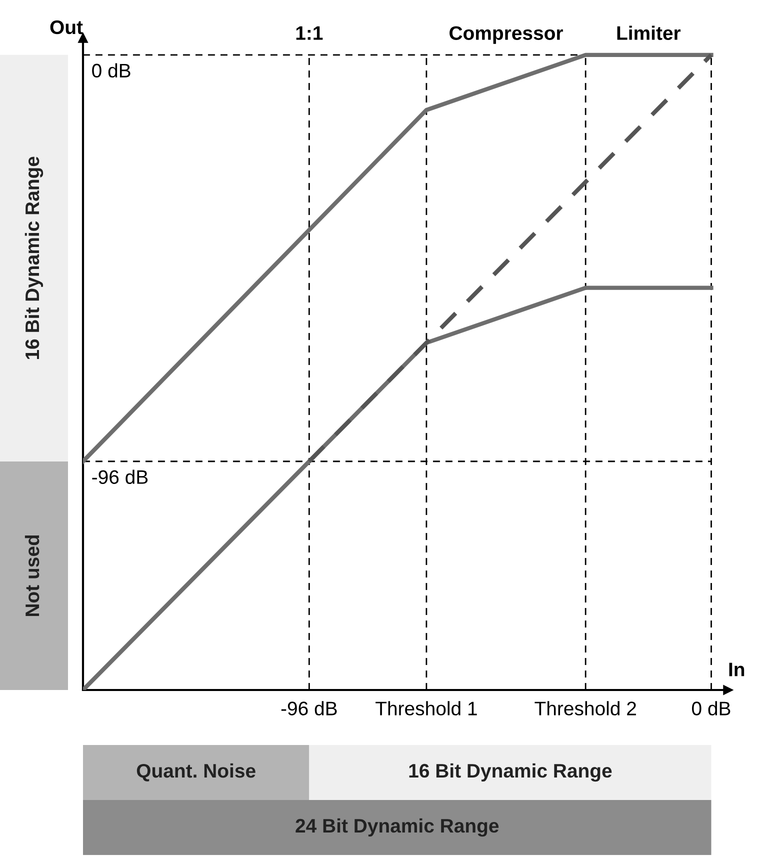  Describe the element at coordinates (309, 33) in the screenshot. I see `annotation: 1:1` at that location.